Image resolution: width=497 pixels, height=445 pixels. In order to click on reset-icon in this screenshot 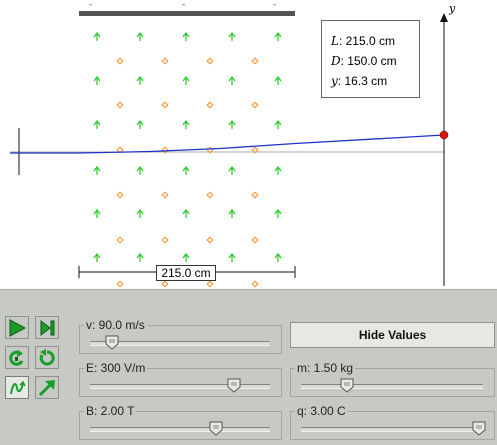, I will do `click(47, 356)`.